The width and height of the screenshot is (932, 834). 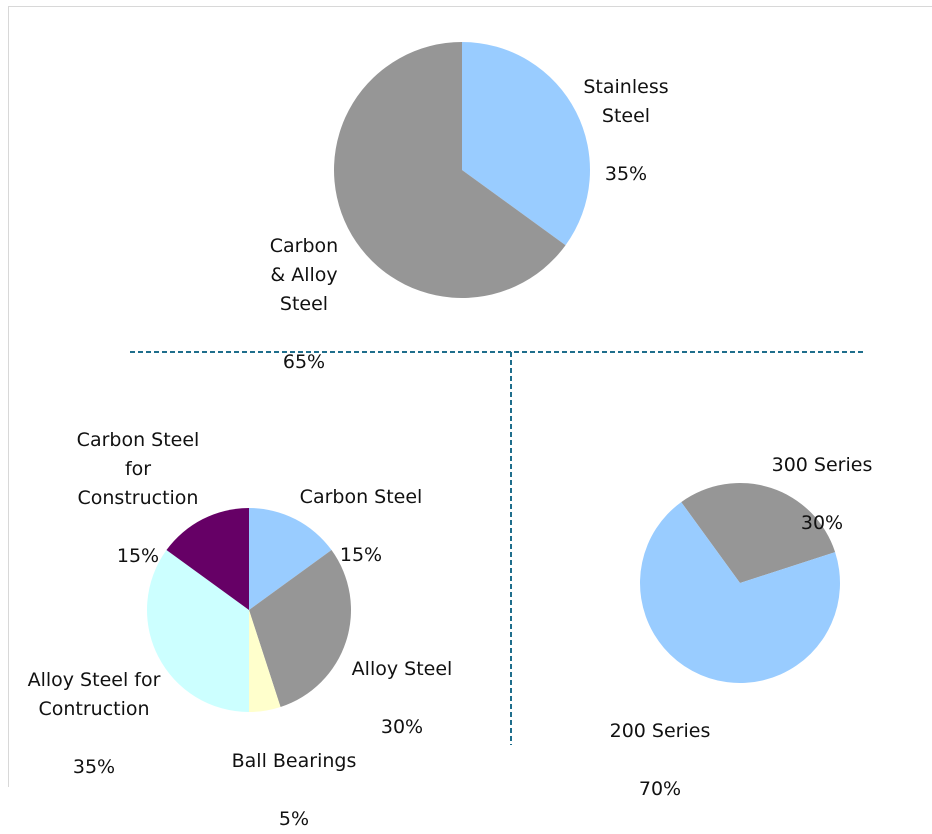 I want to click on label-carbon-steel-pct: 15%, so click(x=361, y=555).